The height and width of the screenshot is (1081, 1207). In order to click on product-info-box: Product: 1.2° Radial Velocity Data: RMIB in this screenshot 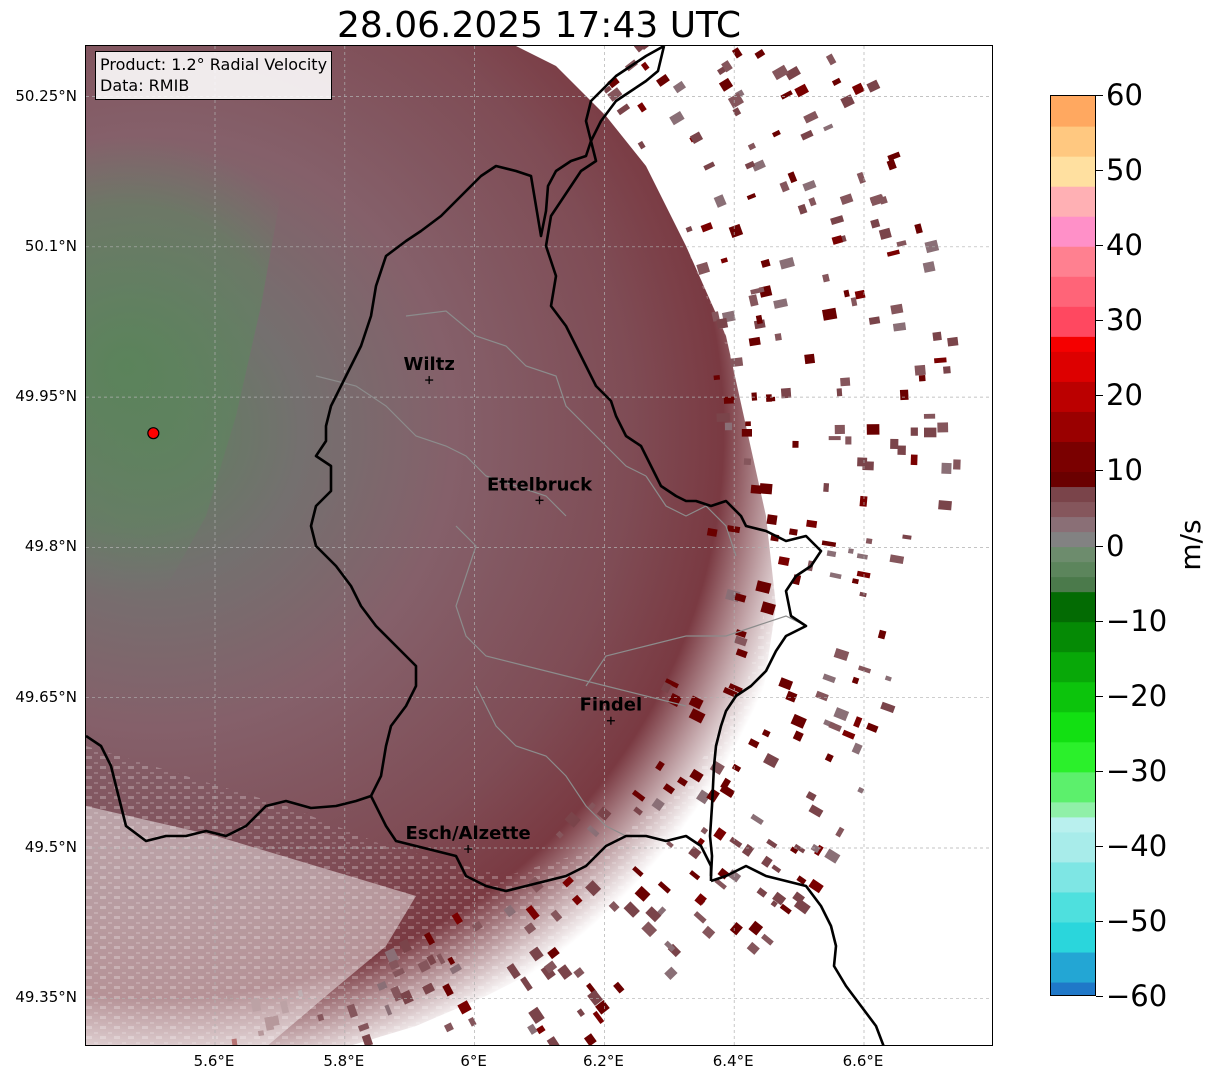, I will do `click(214, 75)`.